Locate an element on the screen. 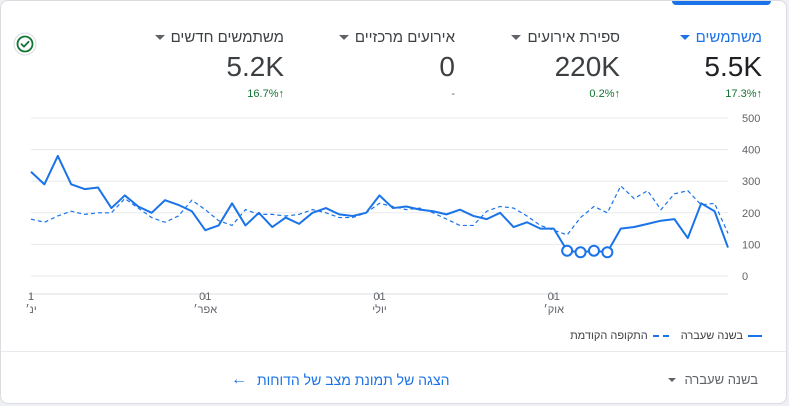  y-tick-label: 300 is located at coordinates (751, 182).